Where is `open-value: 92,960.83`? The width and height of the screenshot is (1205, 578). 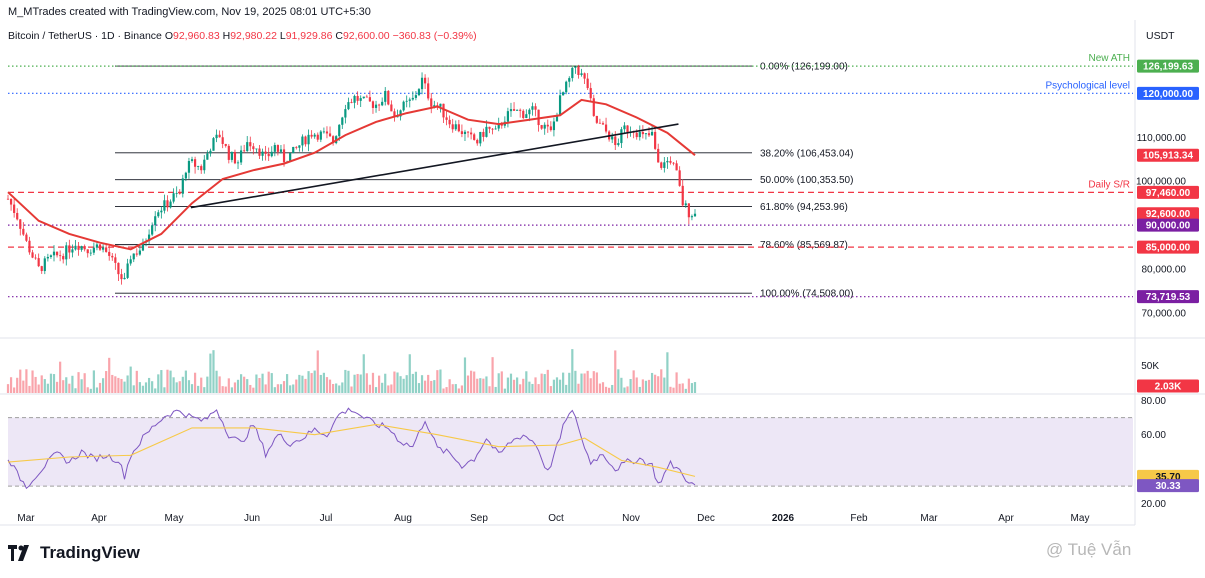
open-value: 92,960.83 is located at coordinates (196, 36).